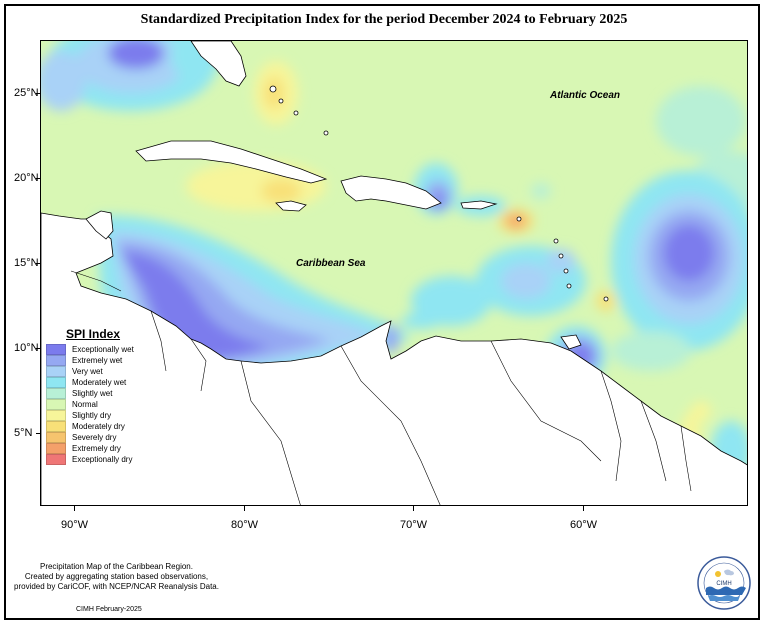  Describe the element at coordinates (391, 192) in the screenshot. I see `hispaniola` at that location.